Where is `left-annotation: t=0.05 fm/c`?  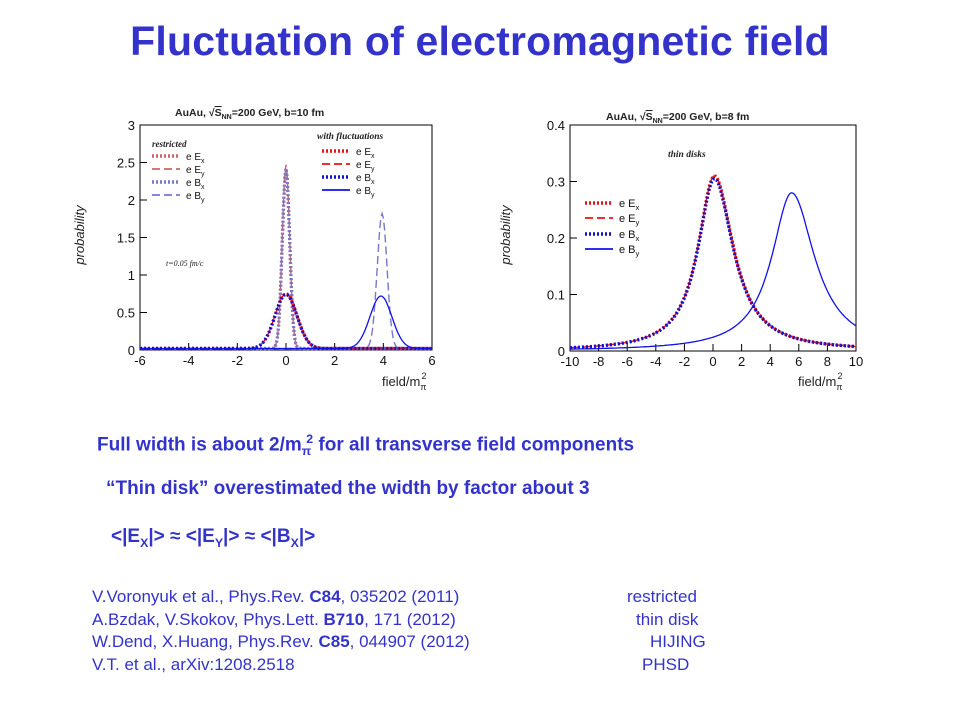
left-annotation: t=0.05 fm/c is located at coordinates (185, 263).